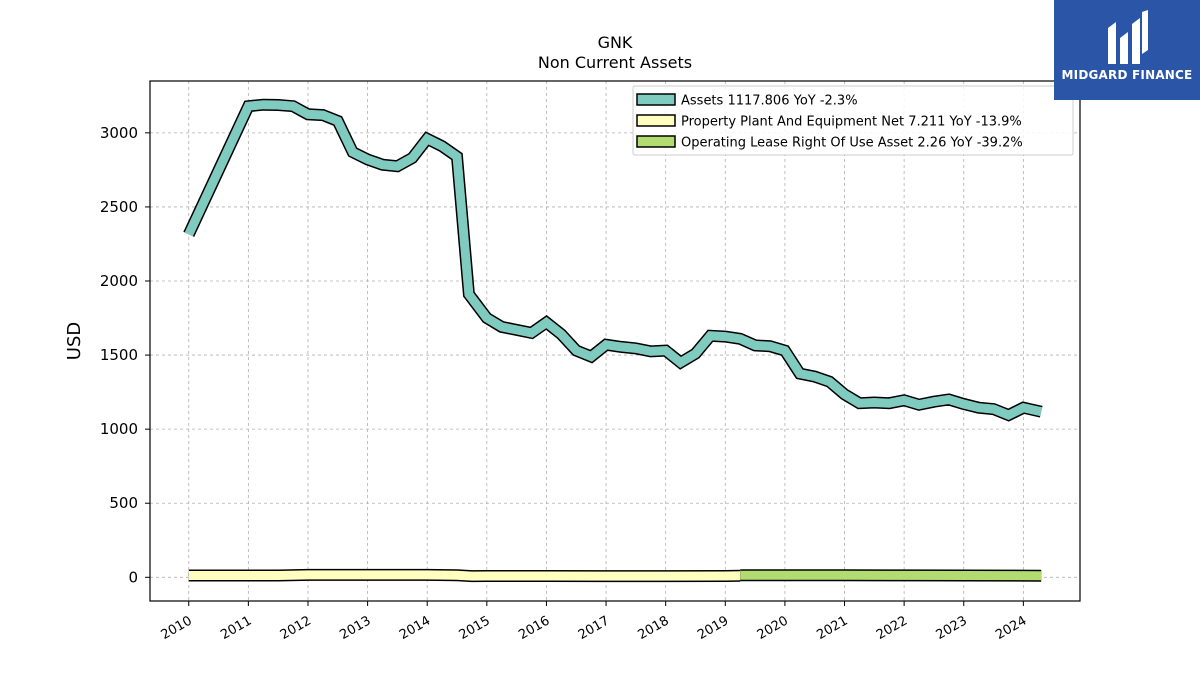 The image size is (1200, 675). I want to click on y-tick-label: 2000, so click(119, 281).